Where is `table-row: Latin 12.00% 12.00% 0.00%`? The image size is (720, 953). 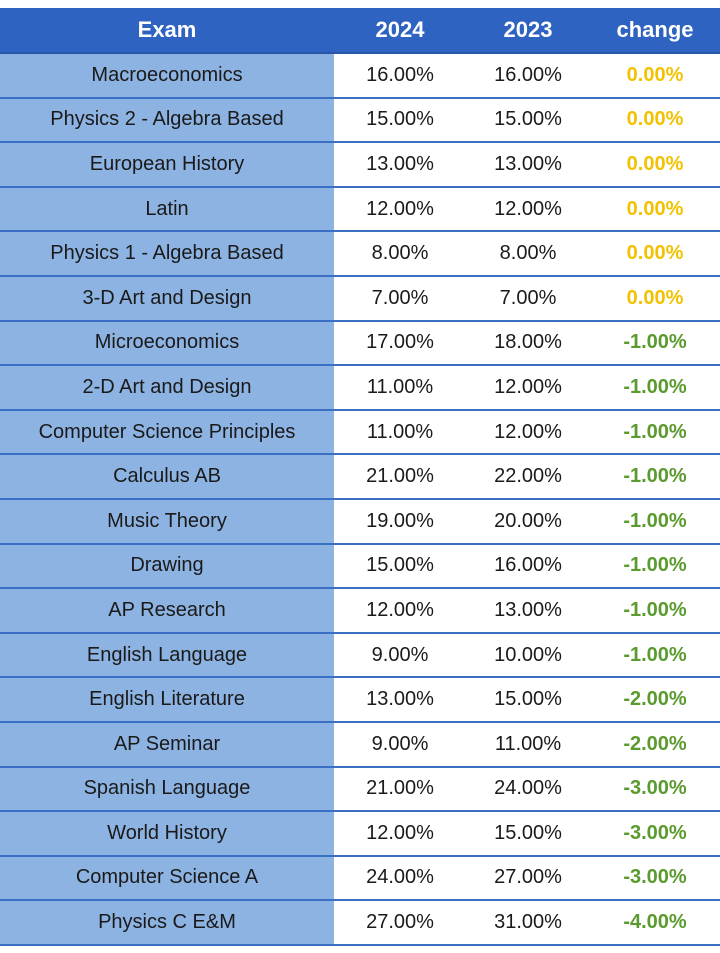
table-row: Latin 12.00% 12.00% 0.00% is located at coordinates (360, 209).